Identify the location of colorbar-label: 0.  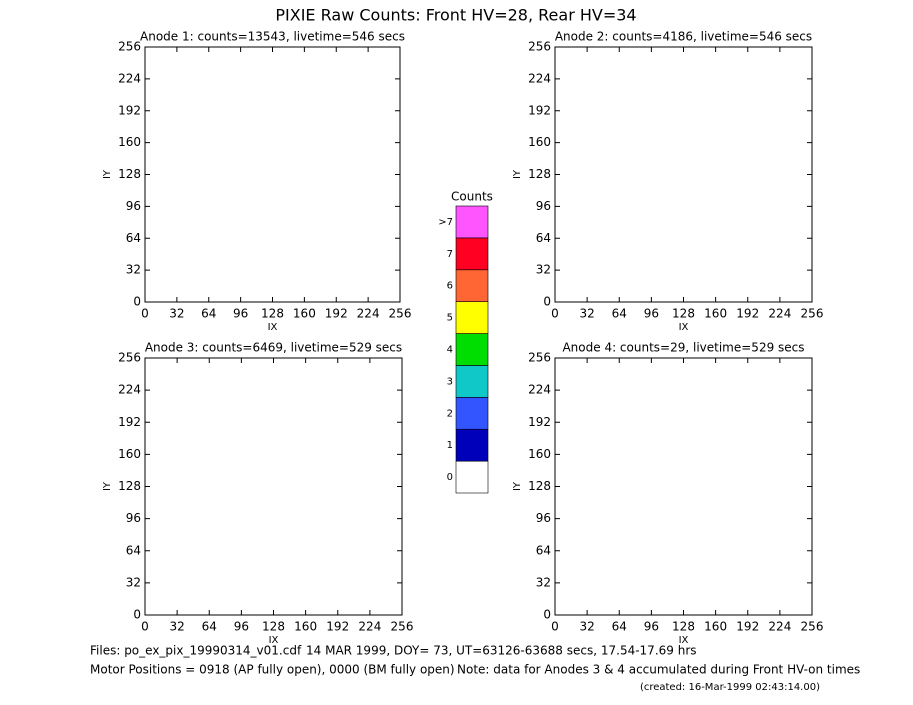
(450, 477).